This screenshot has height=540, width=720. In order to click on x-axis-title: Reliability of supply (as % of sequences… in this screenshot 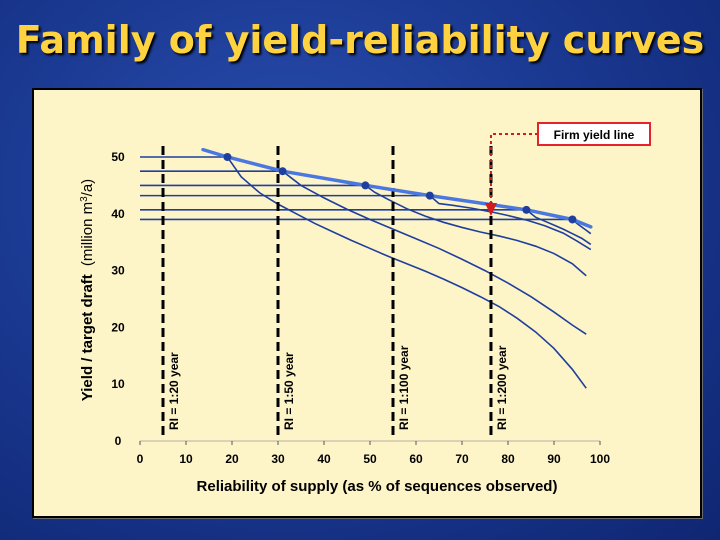, I will do `click(377, 486)`.